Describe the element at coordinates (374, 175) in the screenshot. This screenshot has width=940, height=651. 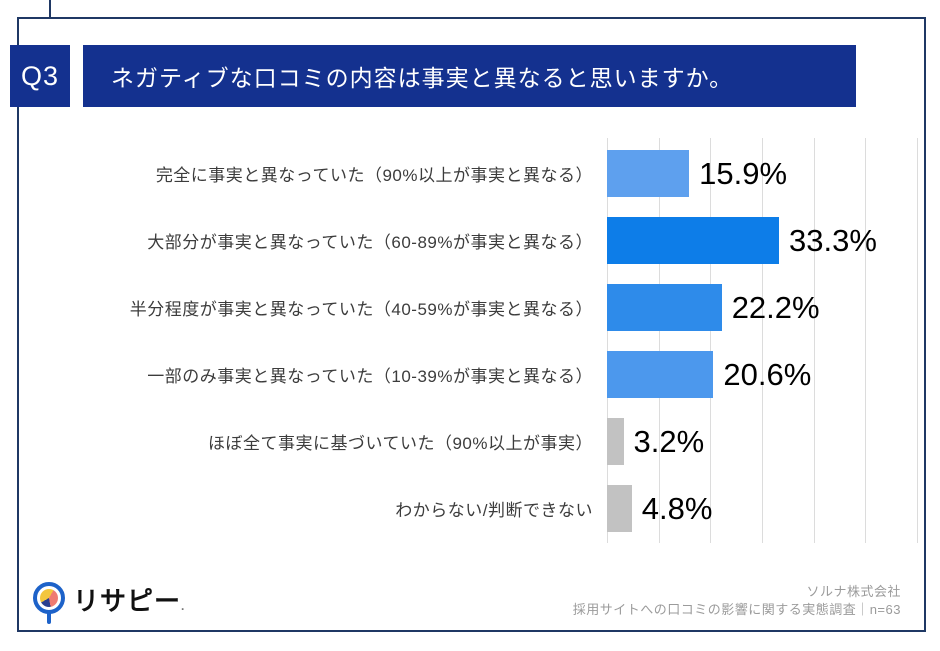
I see `row-label: 完全に事実と異なっていた（90%以上が事実と異なる）` at that location.